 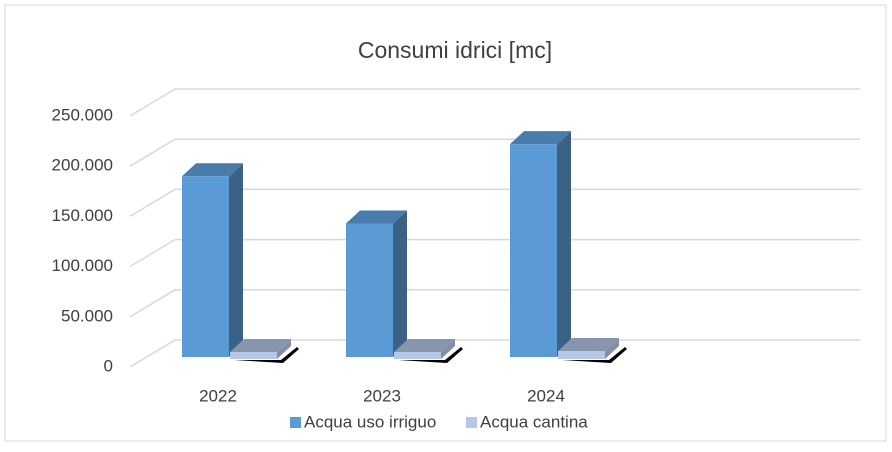 What do you see at coordinates (382, 395) in the screenshot?
I see `x-tick-label: 2023` at bounding box center [382, 395].